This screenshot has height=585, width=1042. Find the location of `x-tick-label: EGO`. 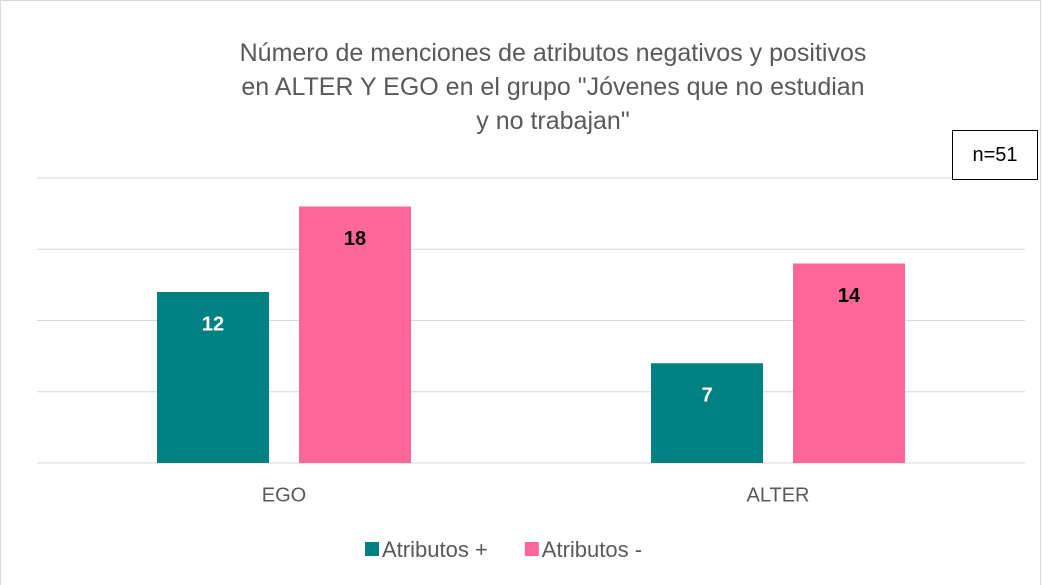

x-tick-label: EGO is located at coordinates (284, 495).